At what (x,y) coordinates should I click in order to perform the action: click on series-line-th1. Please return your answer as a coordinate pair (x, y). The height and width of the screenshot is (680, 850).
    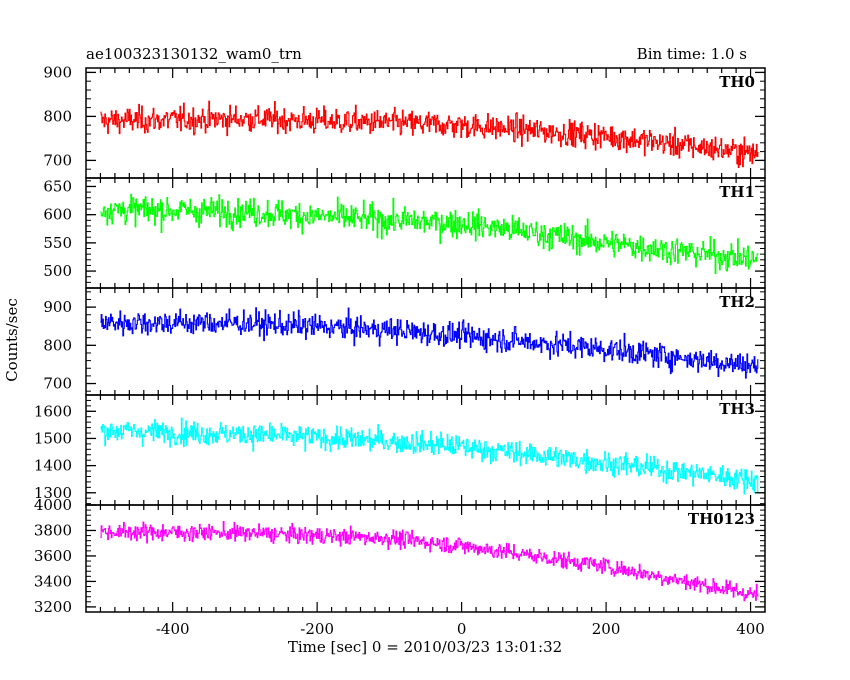
    Looking at the image, I should click on (429, 233).